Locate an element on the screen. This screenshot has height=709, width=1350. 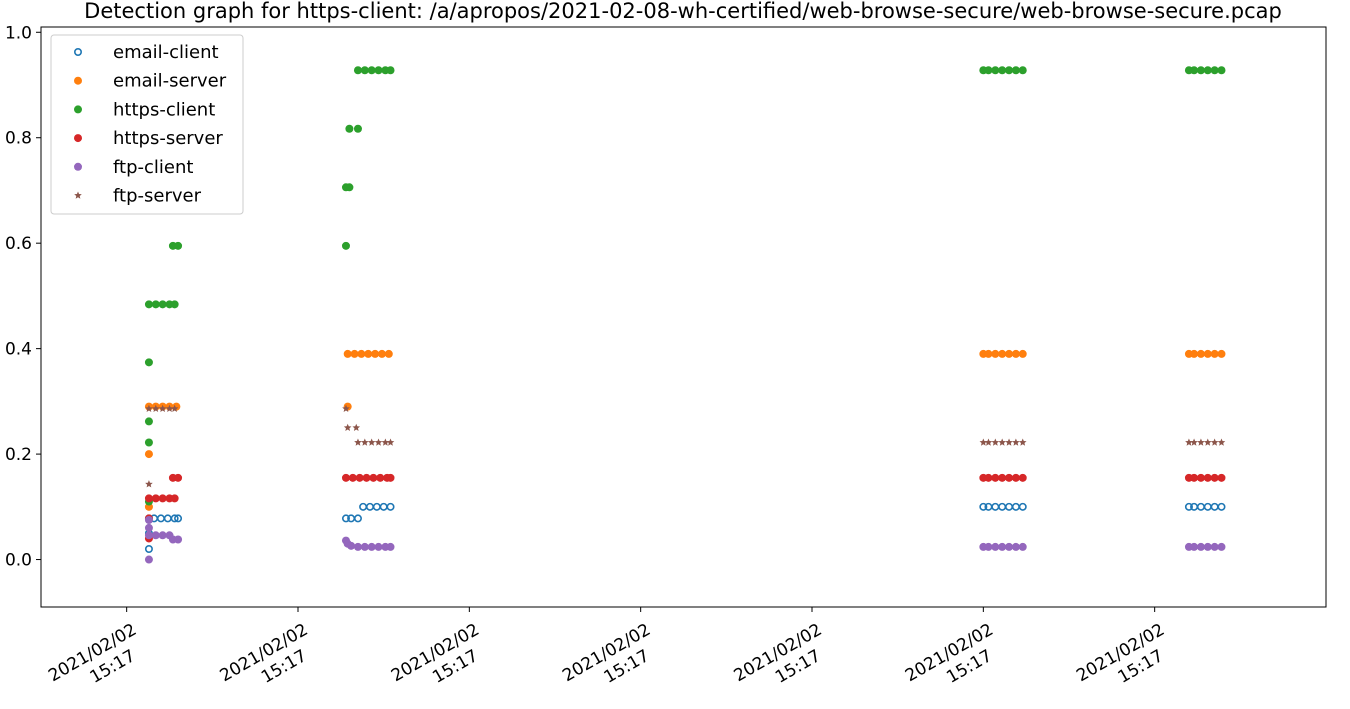
series-ftp-server is located at coordinates (685, 446).